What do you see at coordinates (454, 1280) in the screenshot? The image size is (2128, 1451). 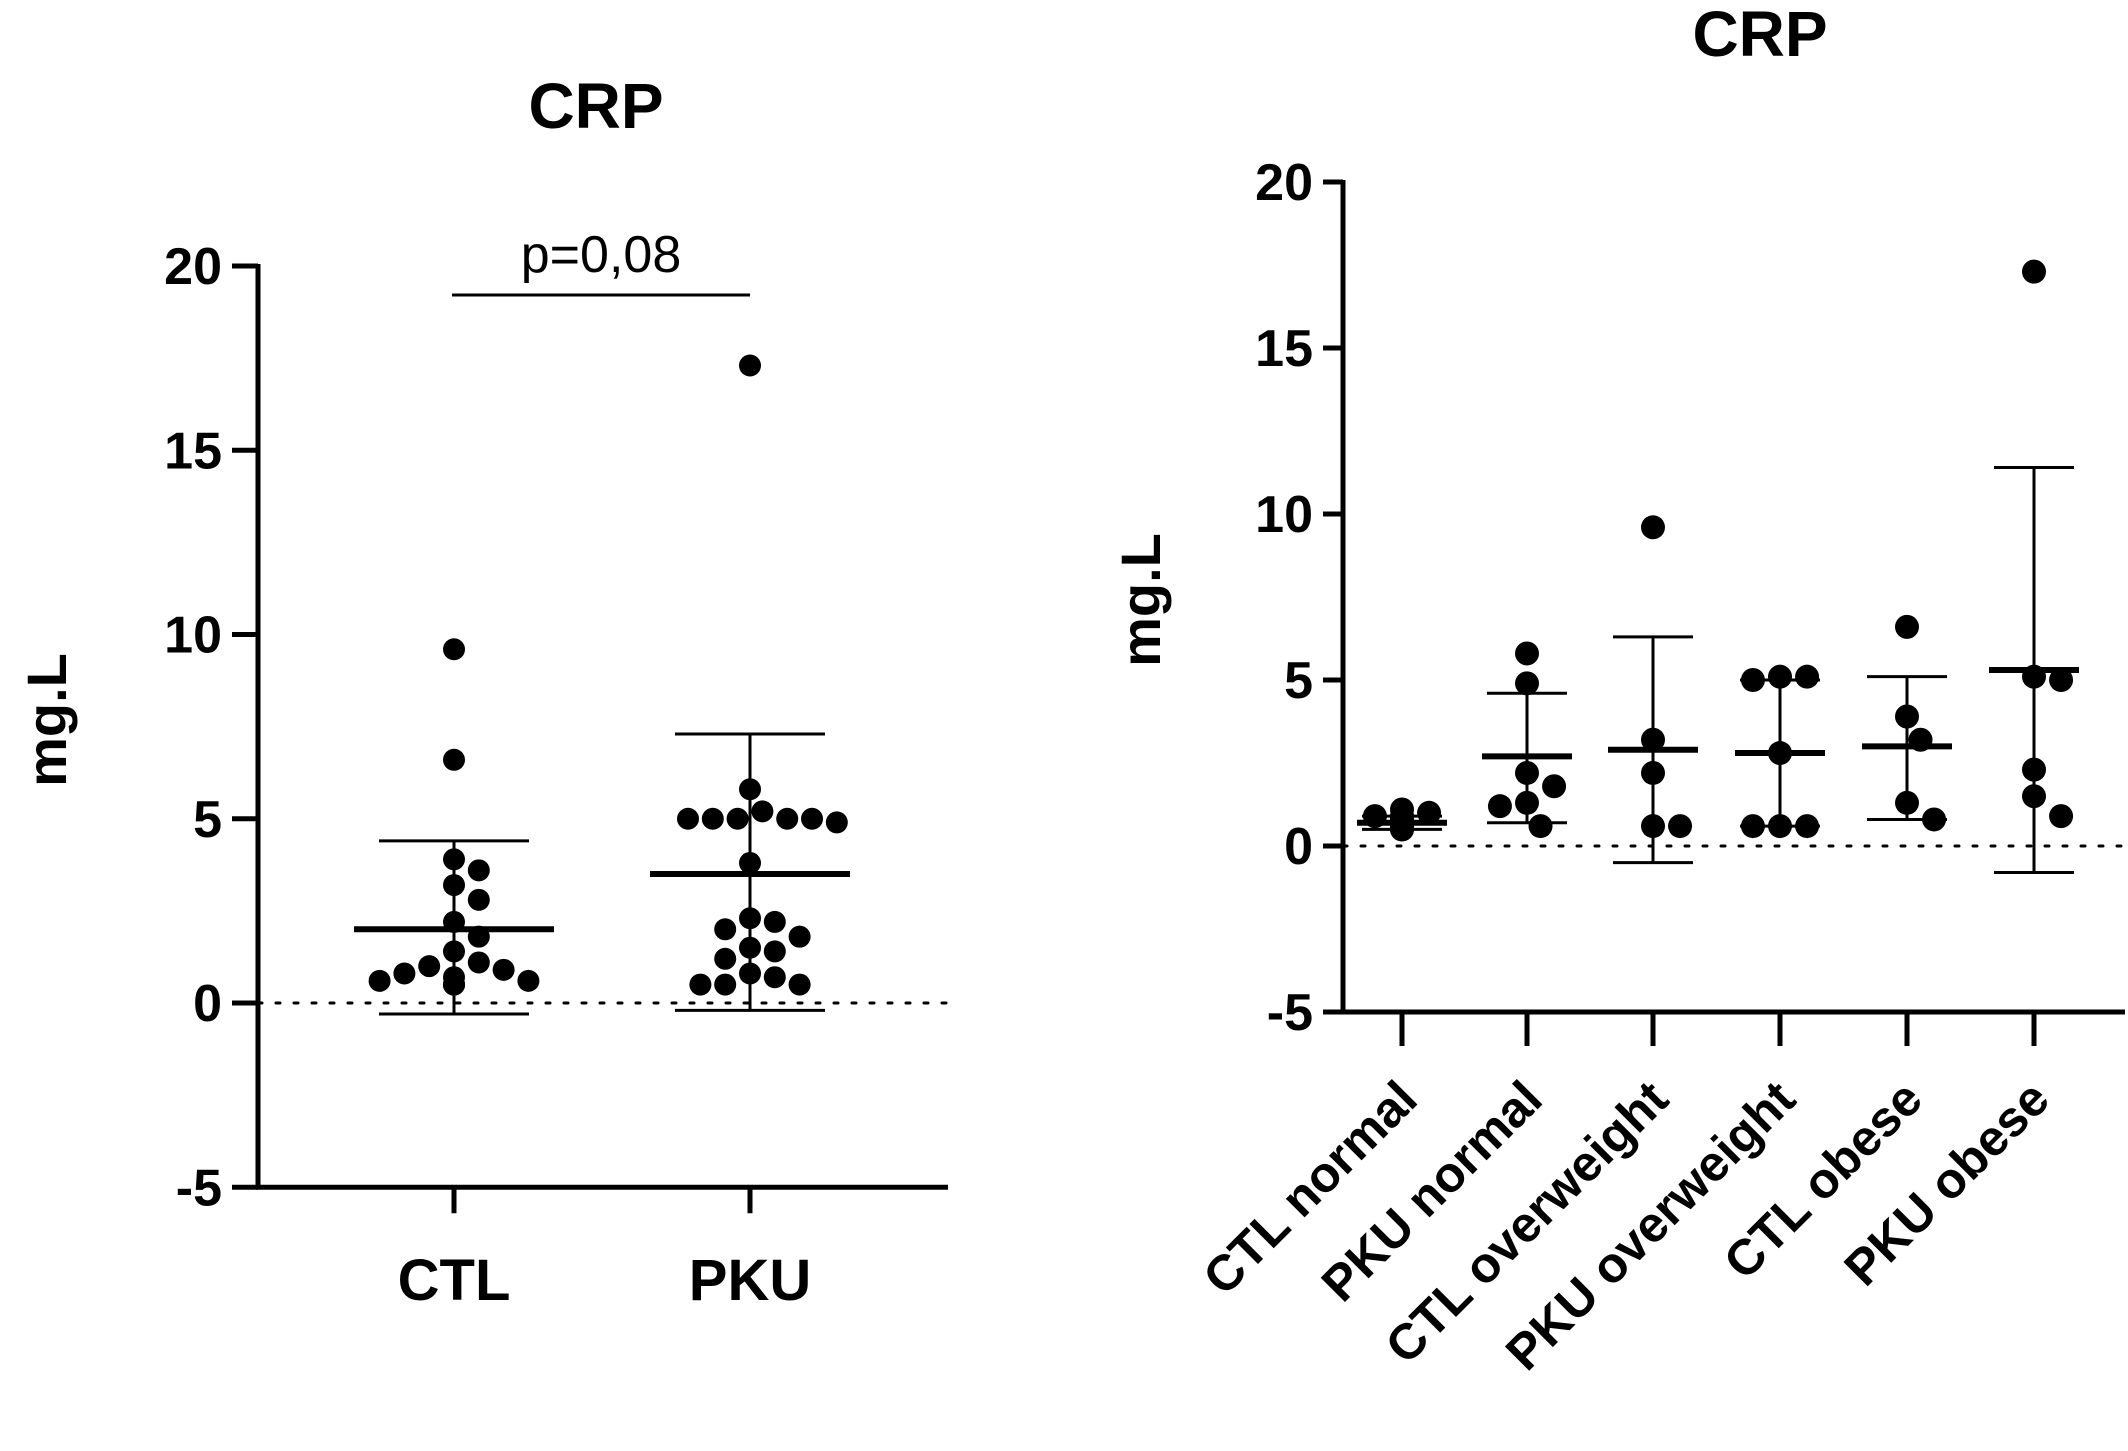 I see `x-tick-label: CTL` at bounding box center [454, 1280].